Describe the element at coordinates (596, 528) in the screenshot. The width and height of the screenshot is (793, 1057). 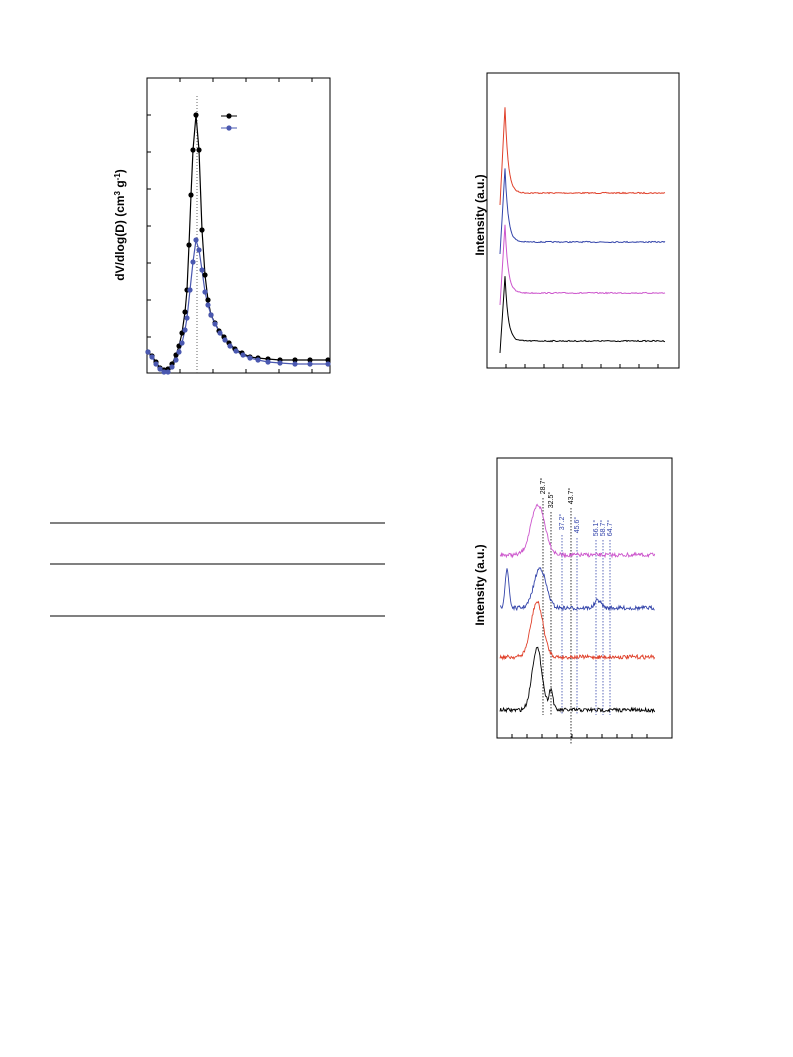
I see `peak-label: 56.1°` at that location.